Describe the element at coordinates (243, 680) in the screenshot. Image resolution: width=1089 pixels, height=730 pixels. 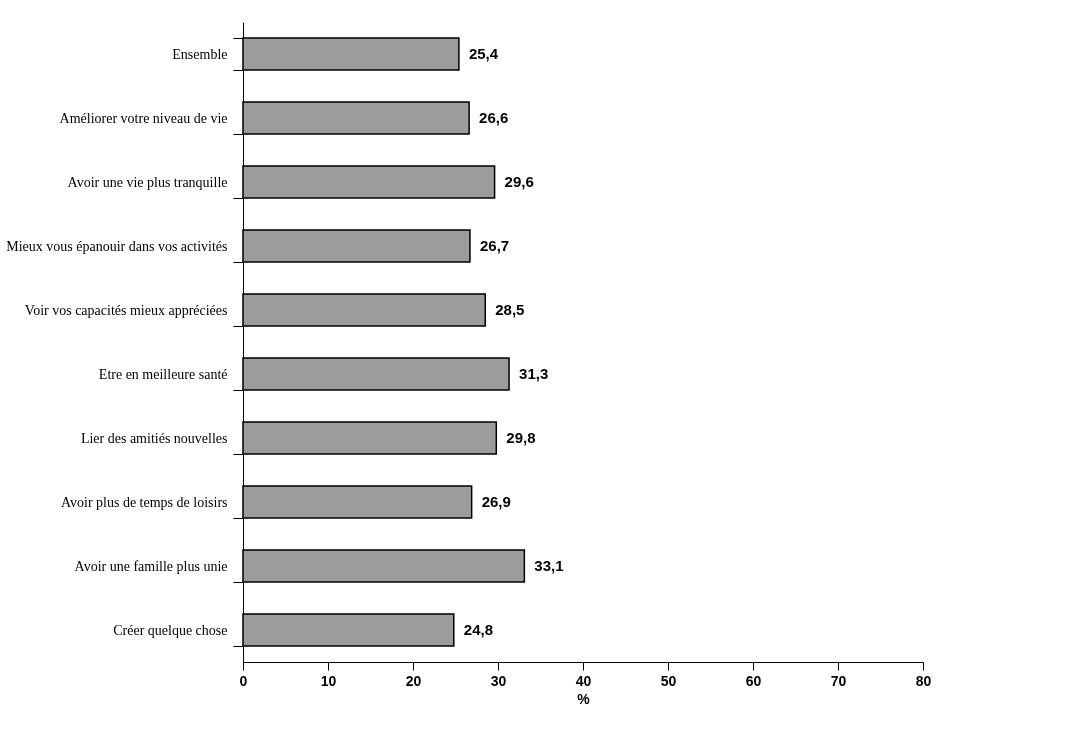
I see `x-tick-label: 0` at that location.